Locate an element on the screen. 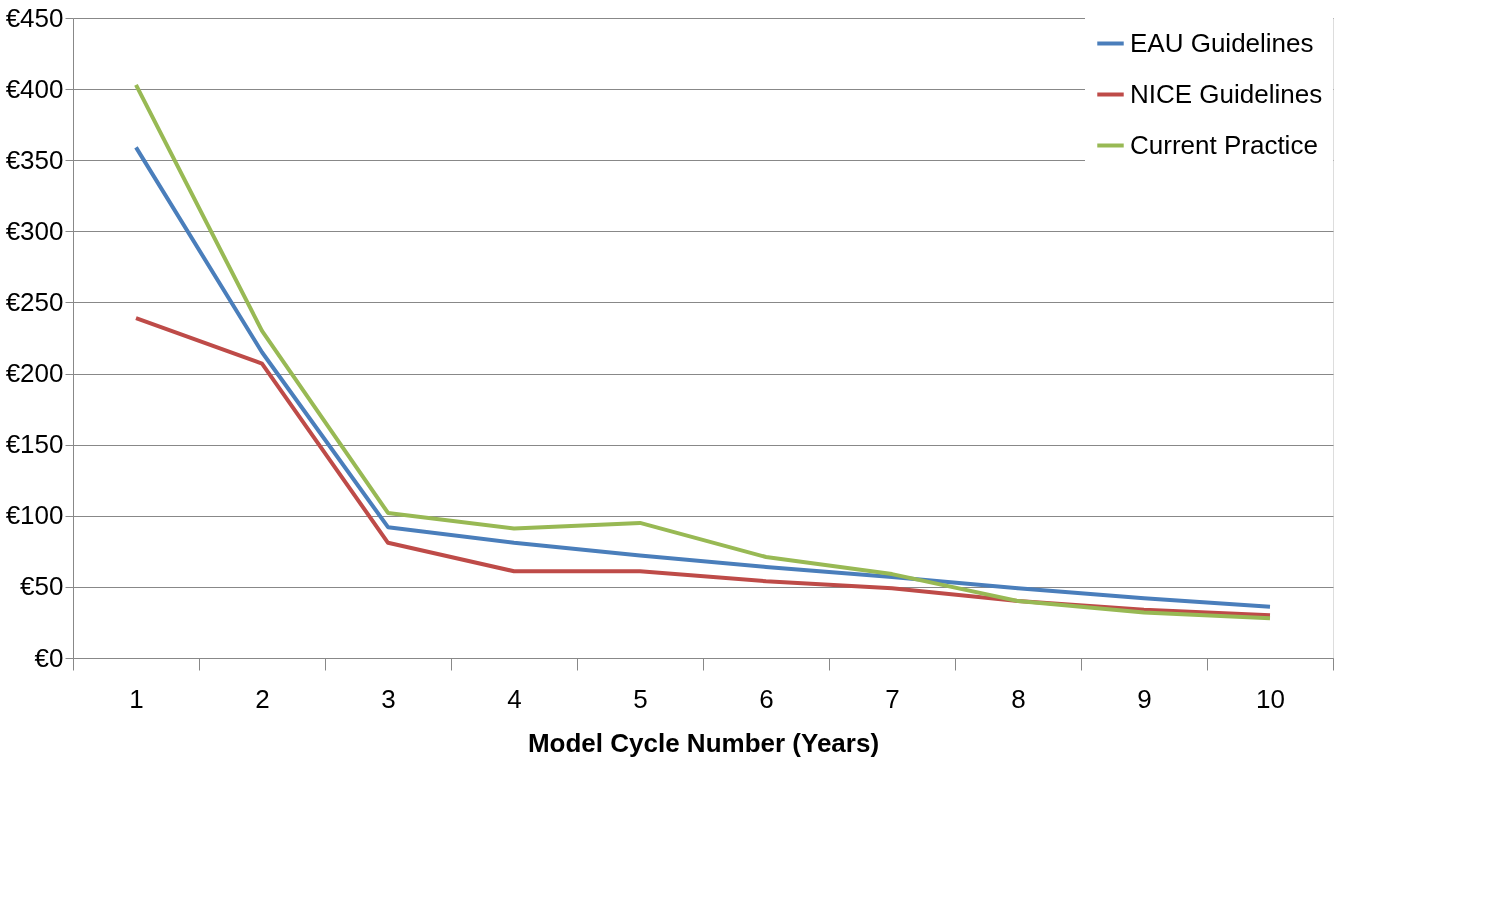  y-tick-label: €250 is located at coordinates (34, 301).